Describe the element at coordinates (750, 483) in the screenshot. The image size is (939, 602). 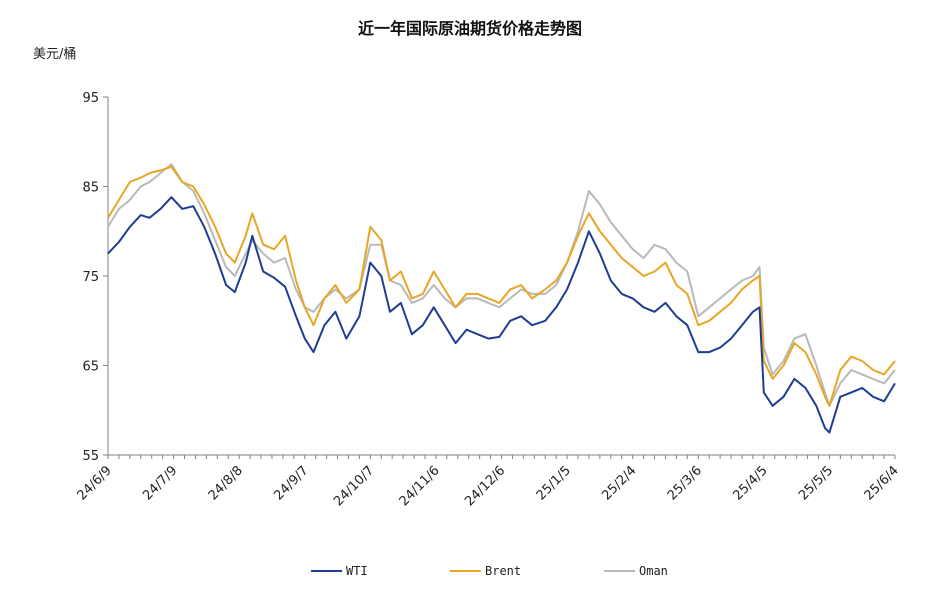
I see `x-tick-label: 25/4/5` at that location.